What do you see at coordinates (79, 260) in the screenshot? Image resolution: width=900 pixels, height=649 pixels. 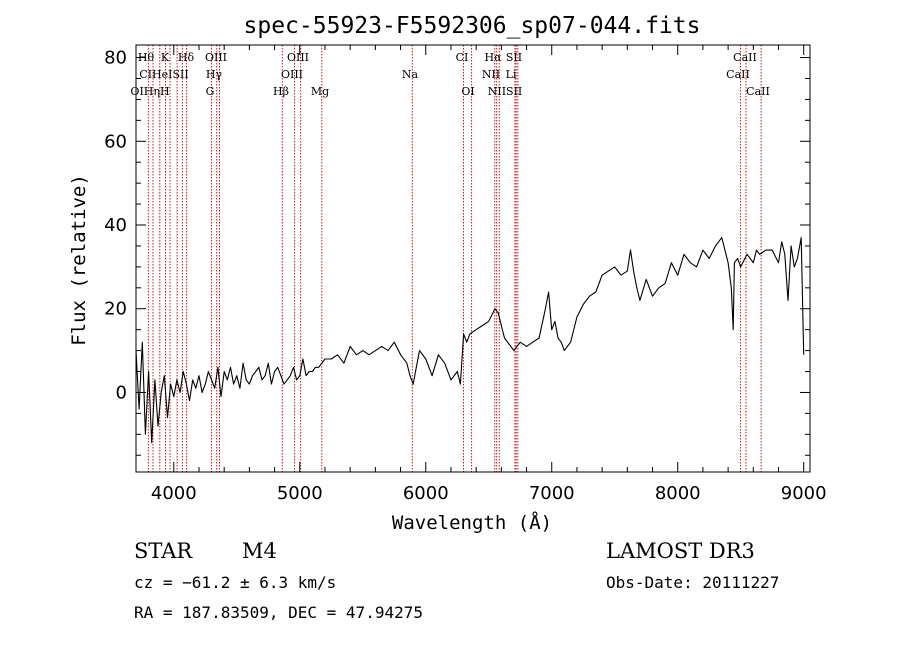 I see `y-axis-label: Flux (relative)` at bounding box center [79, 260].